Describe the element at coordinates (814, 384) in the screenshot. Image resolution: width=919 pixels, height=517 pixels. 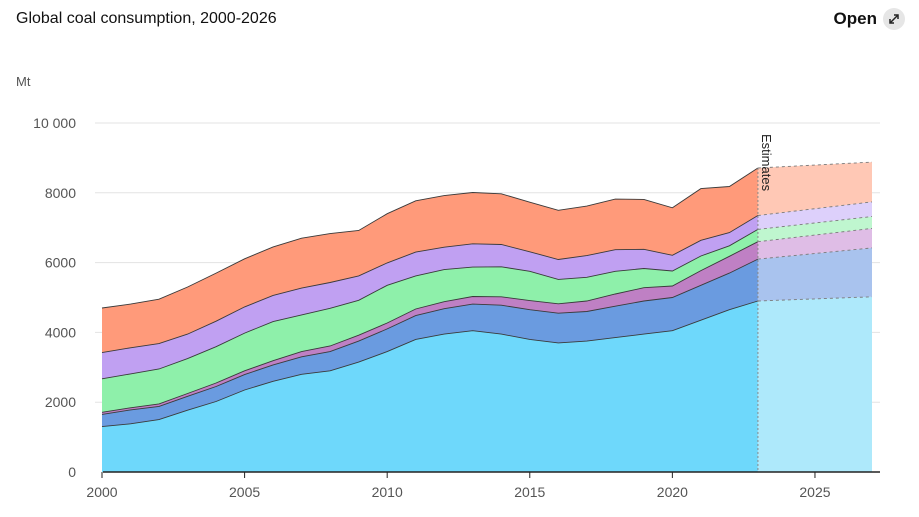
I see `area-series-1-estimate` at that location.